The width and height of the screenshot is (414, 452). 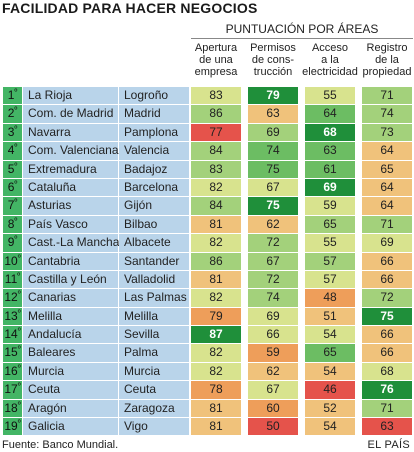 I want to click on table-row: 17º Ceuta Ceuta 78 67 46 76, so click(x=207, y=390).